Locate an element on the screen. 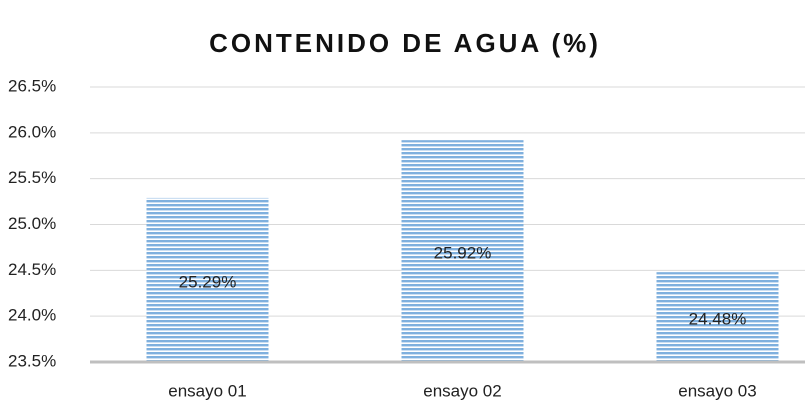 The image size is (811, 404). y-tick-label: 24.5% is located at coordinates (32, 269).